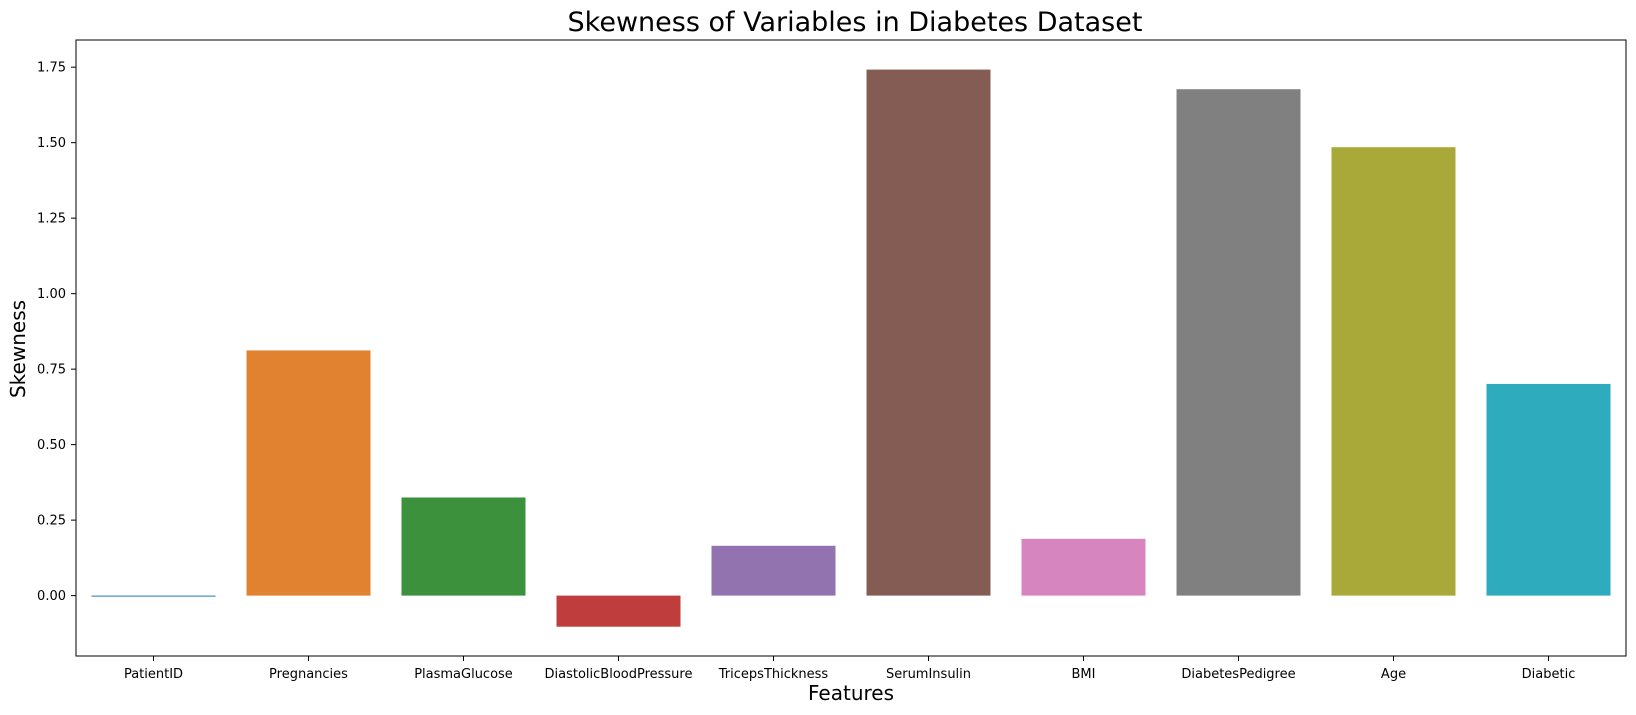  I want to click on y-tick-label: 1.00, so click(51, 294).